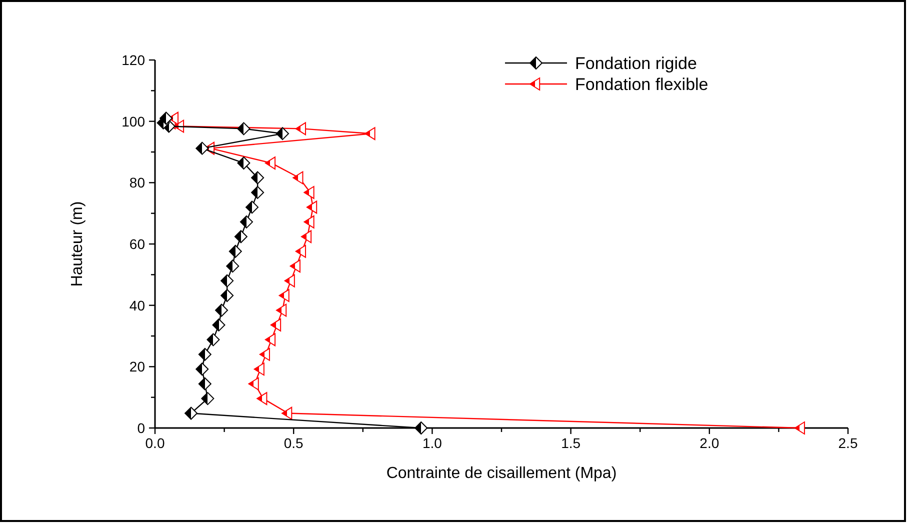 The height and width of the screenshot is (523, 907). Describe the element at coordinates (432, 443) in the screenshot. I see `x-tick-label: 1.0` at that location.